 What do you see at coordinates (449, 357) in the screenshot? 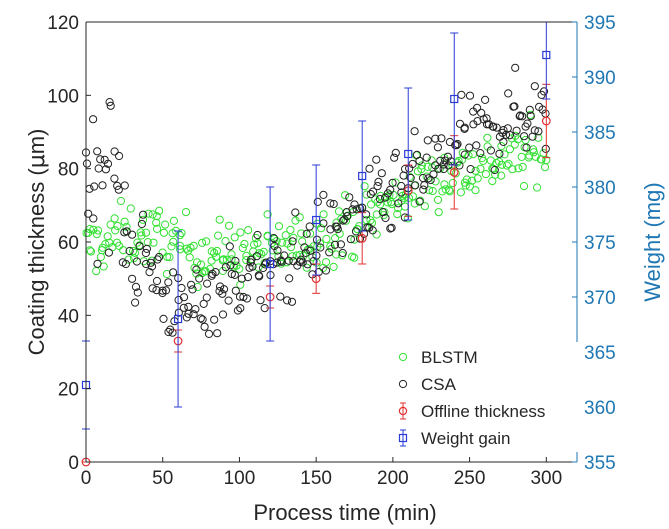
I see `legend-label-blstm: BLSTM` at bounding box center [449, 357].